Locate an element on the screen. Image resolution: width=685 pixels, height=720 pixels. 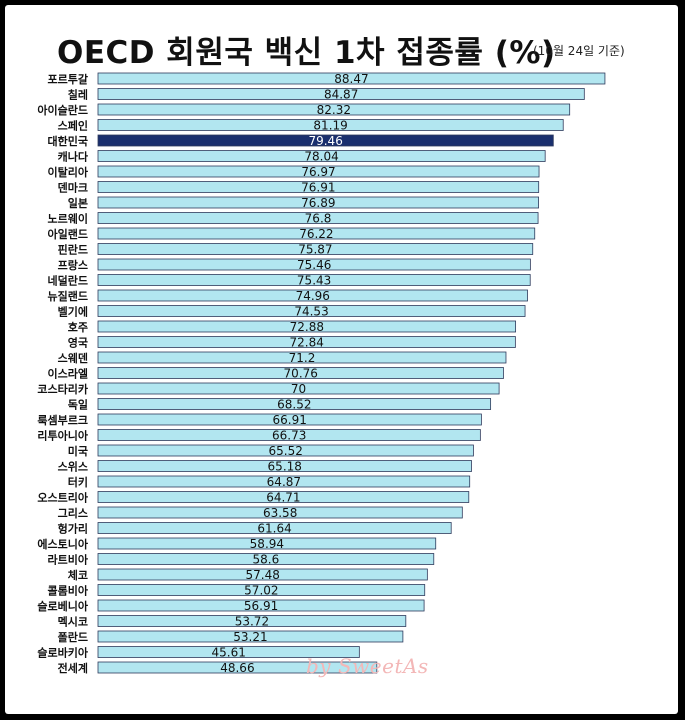
category-label: 영국 is located at coordinates (78, 343).